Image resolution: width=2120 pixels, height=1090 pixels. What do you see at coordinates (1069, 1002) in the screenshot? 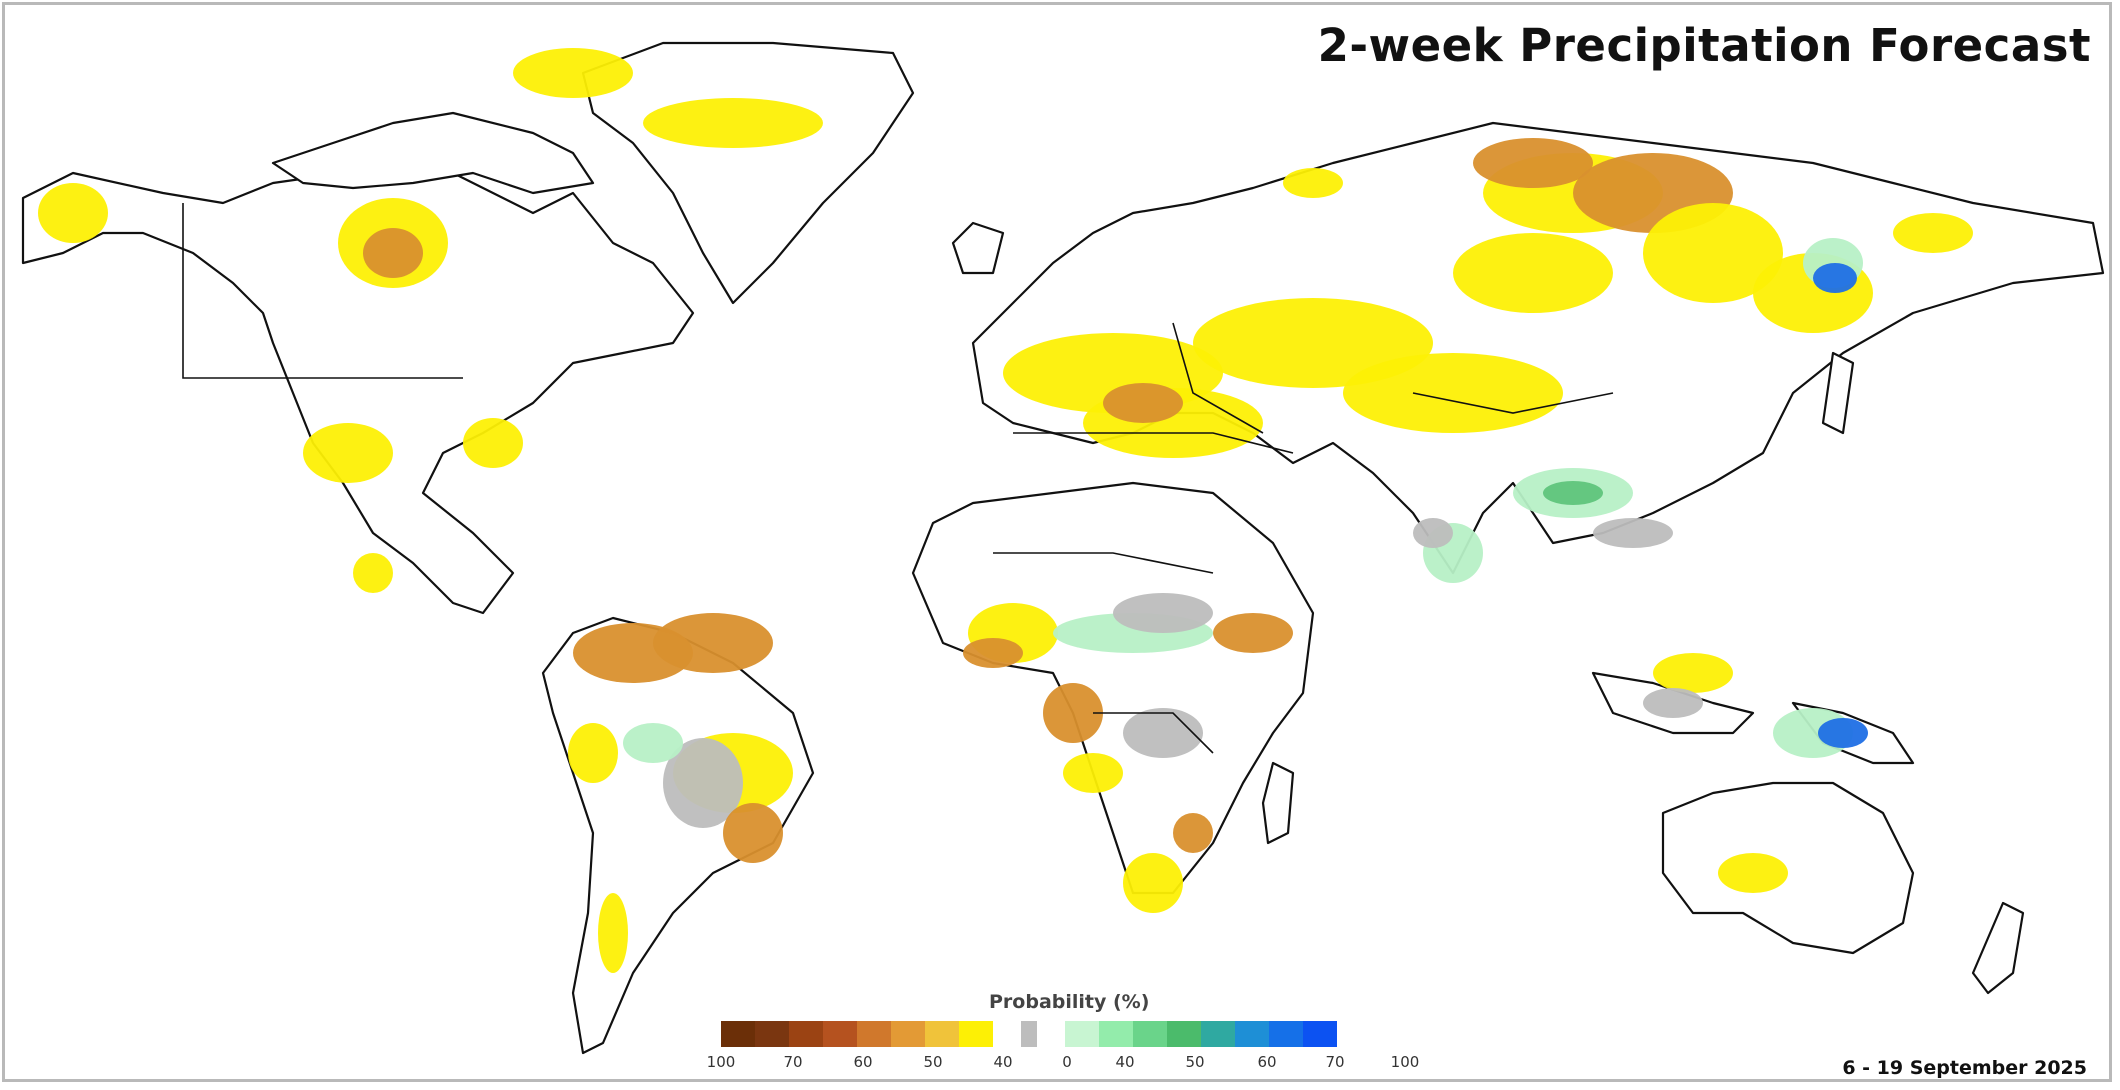
I see `legend-title: Probability (%)` at bounding box center [1069, 1002].